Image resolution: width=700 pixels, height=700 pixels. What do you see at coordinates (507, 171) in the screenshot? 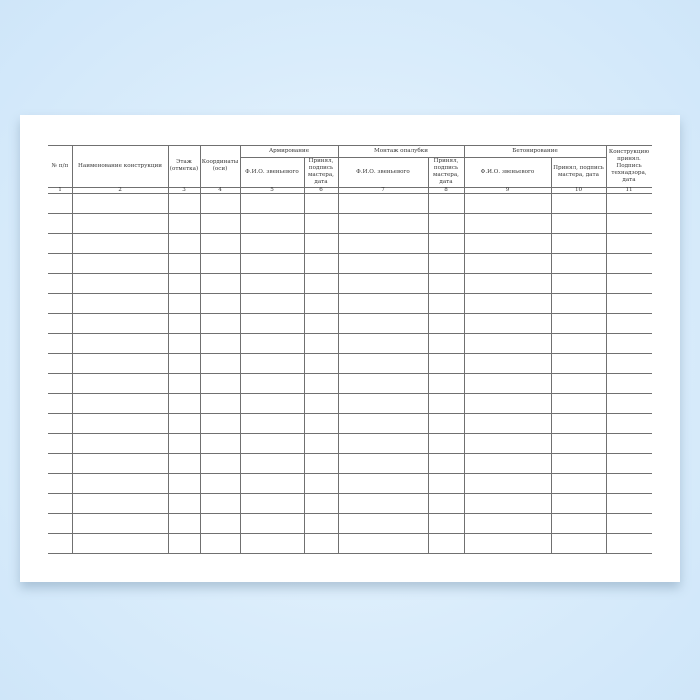
I see `header-fio-3: Ф.И.О. звеньевого` at bounding box center [507, 171].